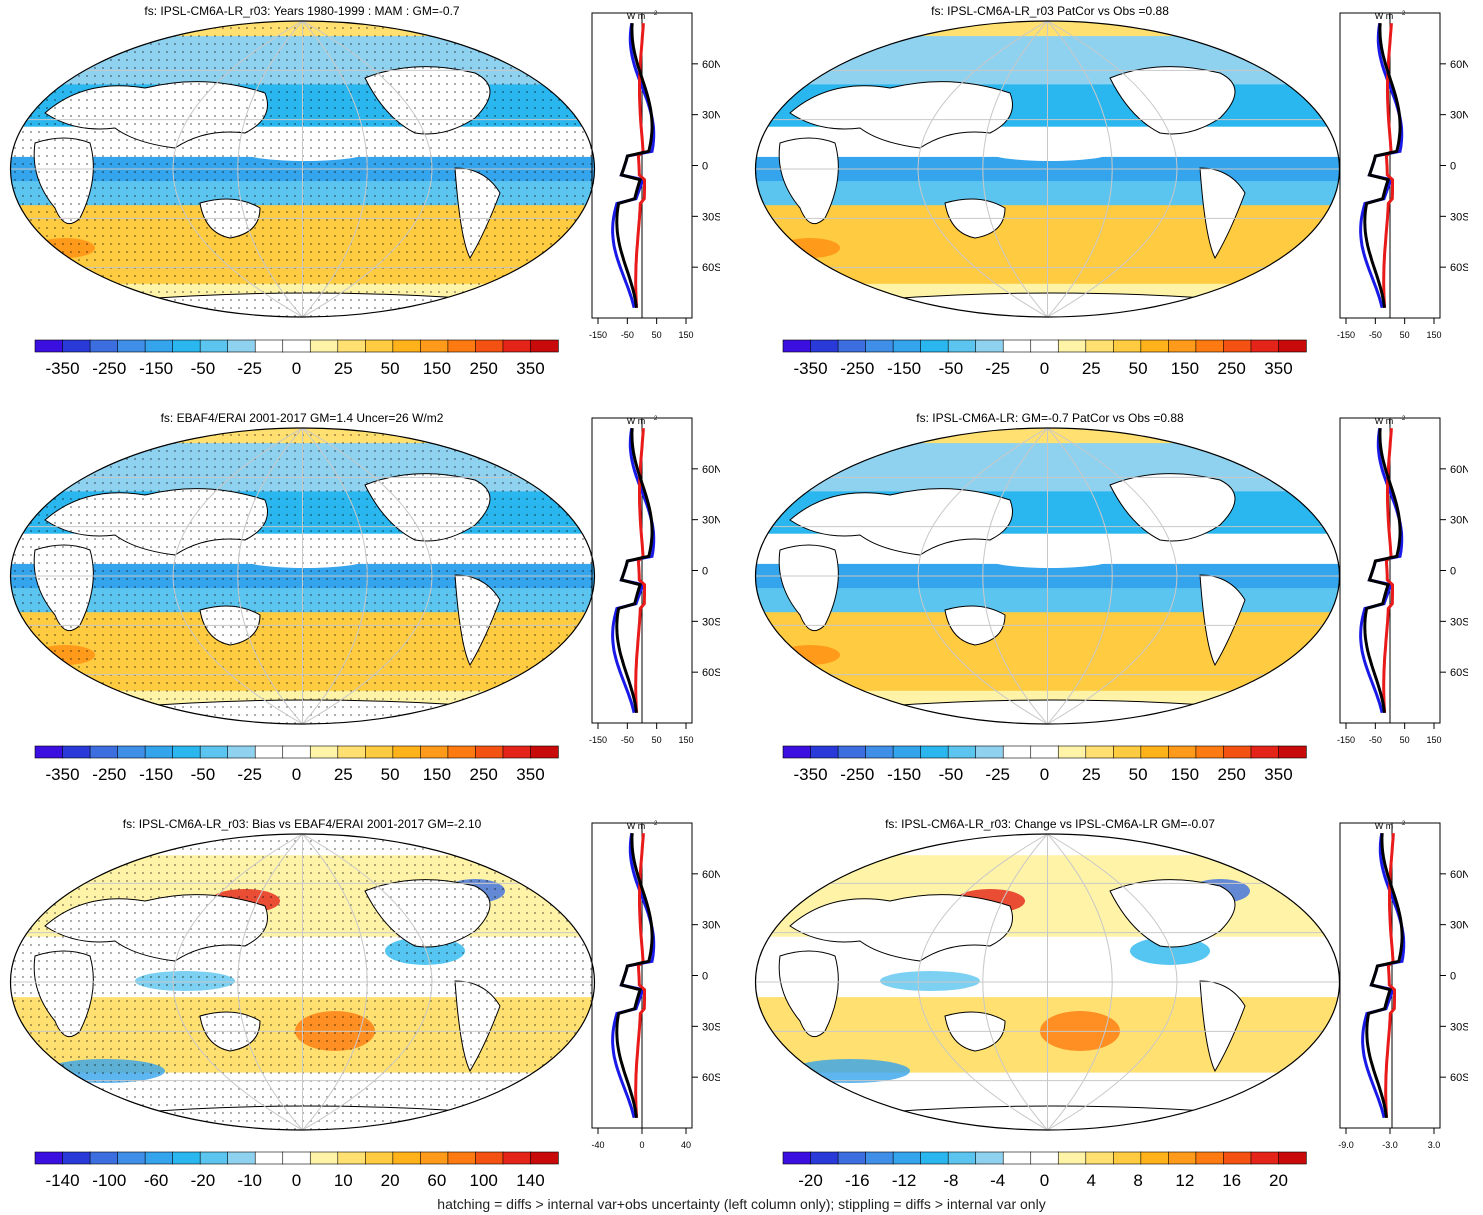 This screenshot has width=1483, height=1215. Describe the element at coordinates (1278, 1180) in the screenshot. I see `colorbar-label: 20` at that location.